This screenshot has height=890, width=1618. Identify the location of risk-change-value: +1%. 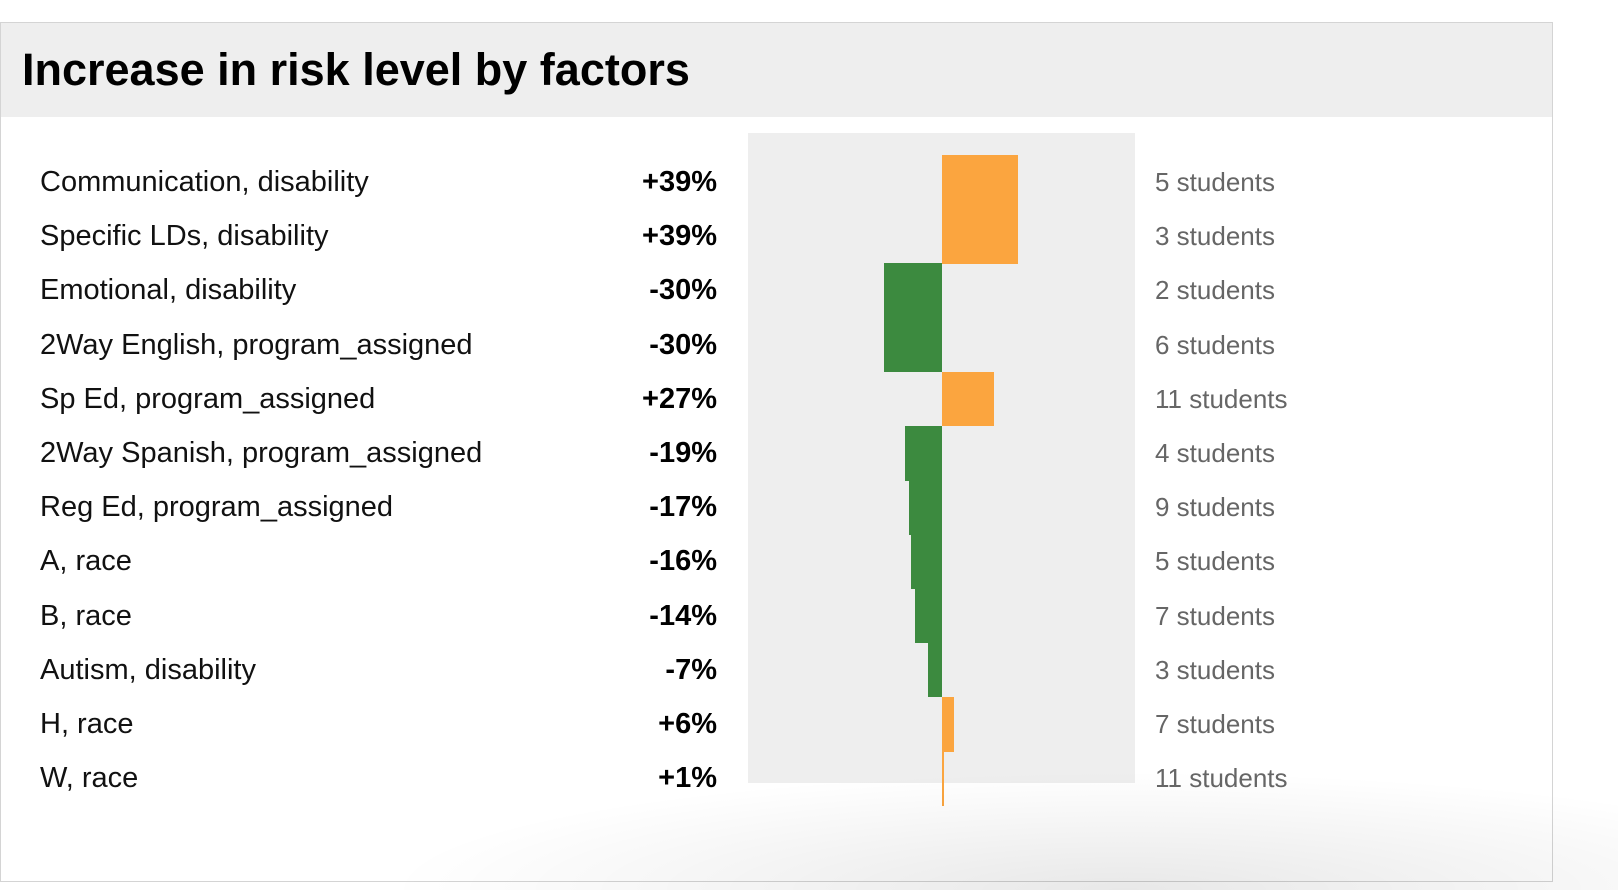
(687, 778).